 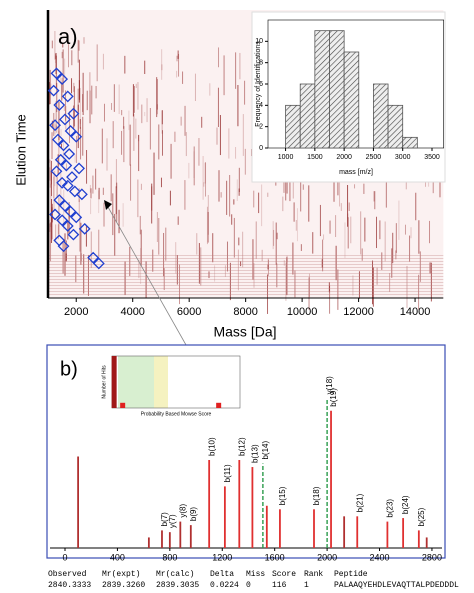 I want to click on peak-label: b(18), so click(x=316, y=495).